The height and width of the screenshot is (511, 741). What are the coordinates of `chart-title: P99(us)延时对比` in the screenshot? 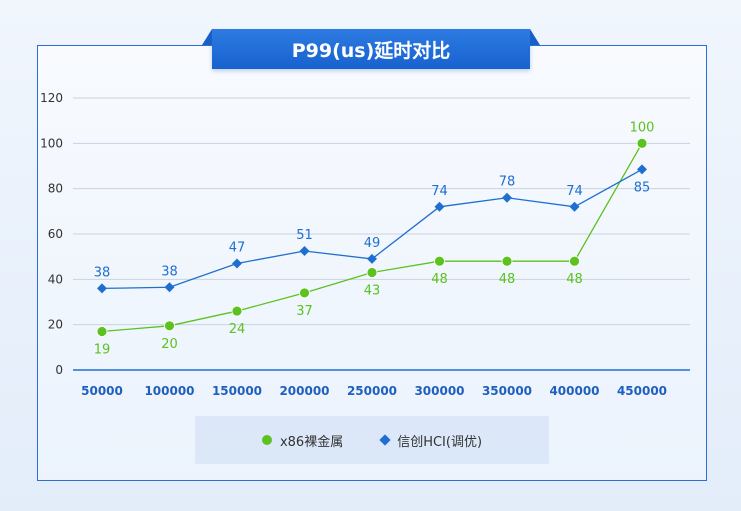 It's located at (371, 49).